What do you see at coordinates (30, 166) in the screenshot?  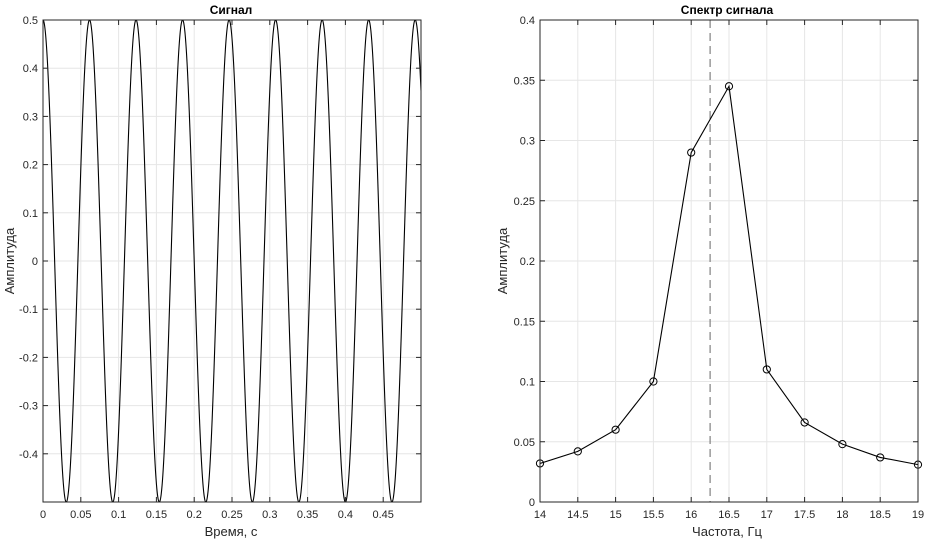 I see `signal-ytick-label: 0.2` at bounding box center [30, 166].